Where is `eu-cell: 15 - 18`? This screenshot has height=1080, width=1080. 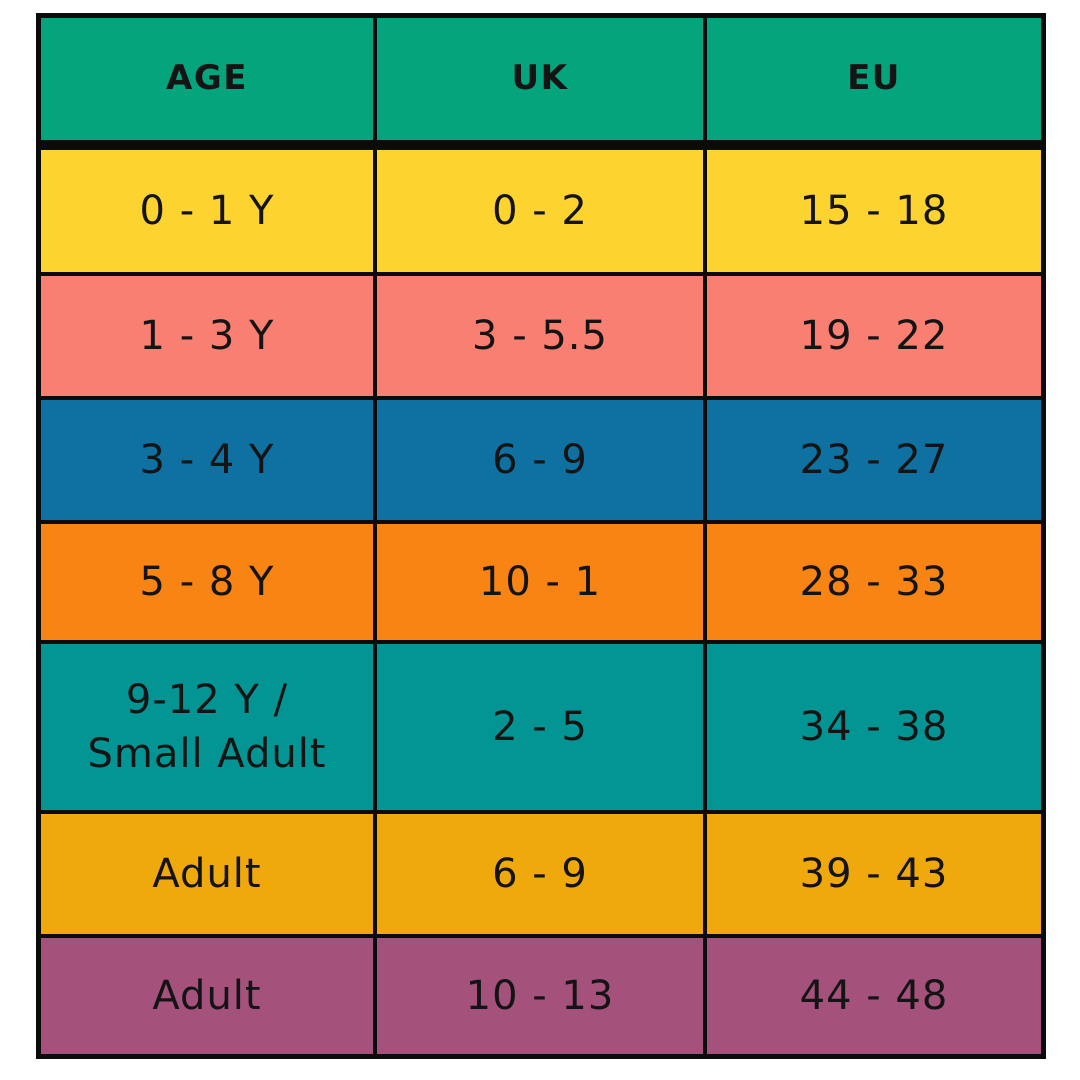
eu-cell: 15 - 18 is located at coordinates (874, 211).